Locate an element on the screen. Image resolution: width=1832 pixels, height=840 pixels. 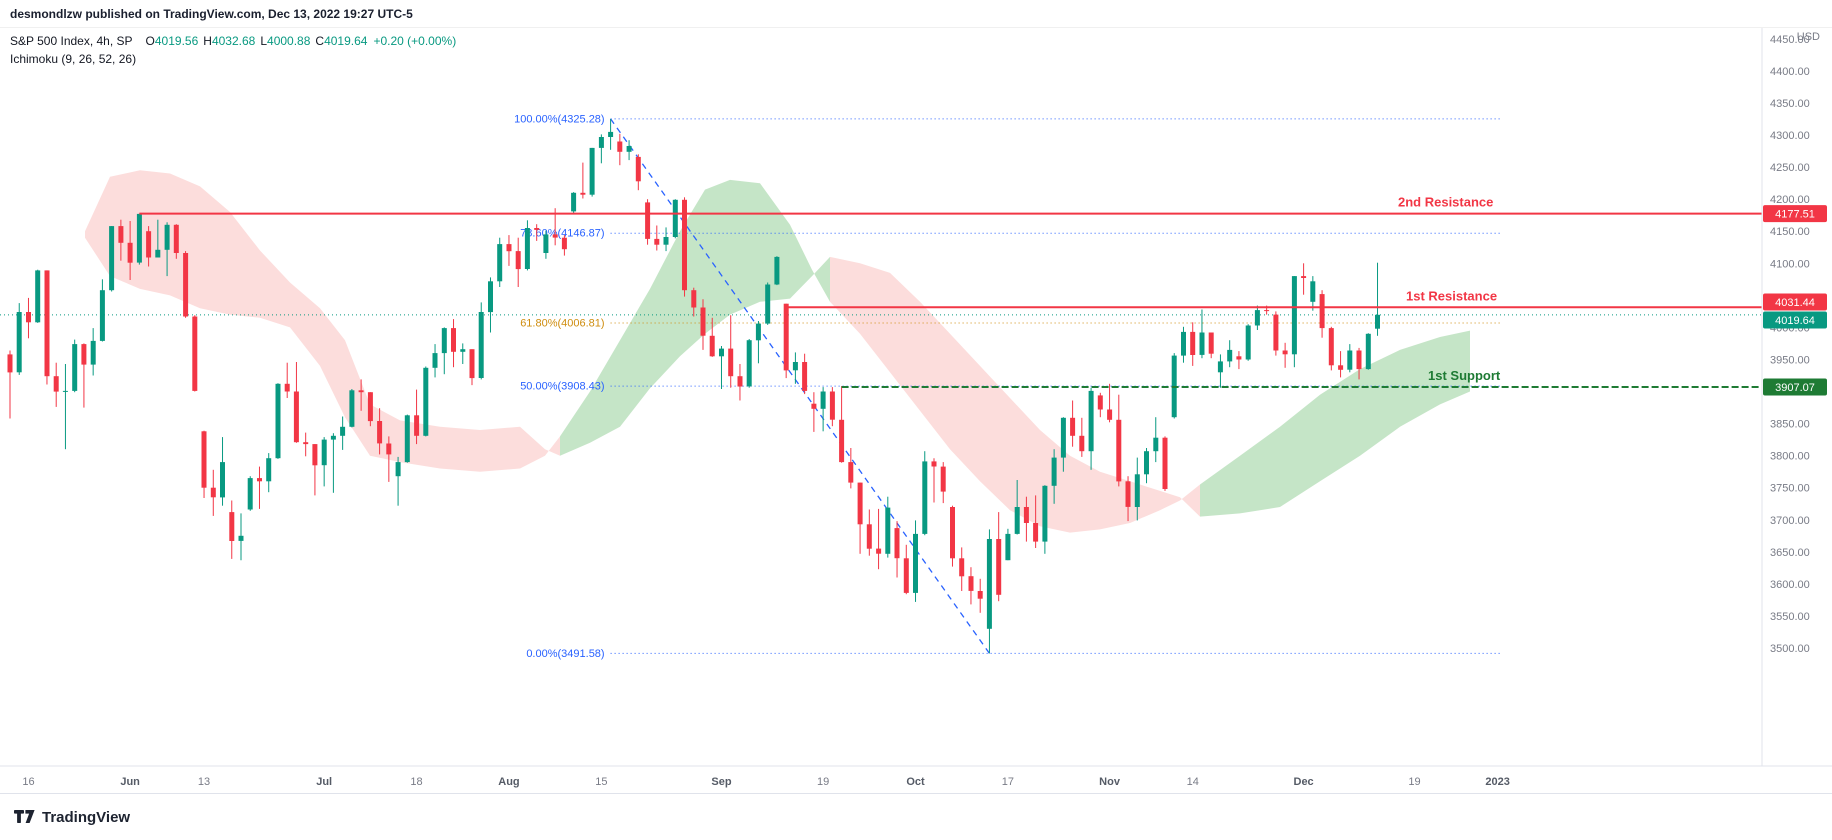
tradingview-logo-icon is located at coordinates (24, 817).